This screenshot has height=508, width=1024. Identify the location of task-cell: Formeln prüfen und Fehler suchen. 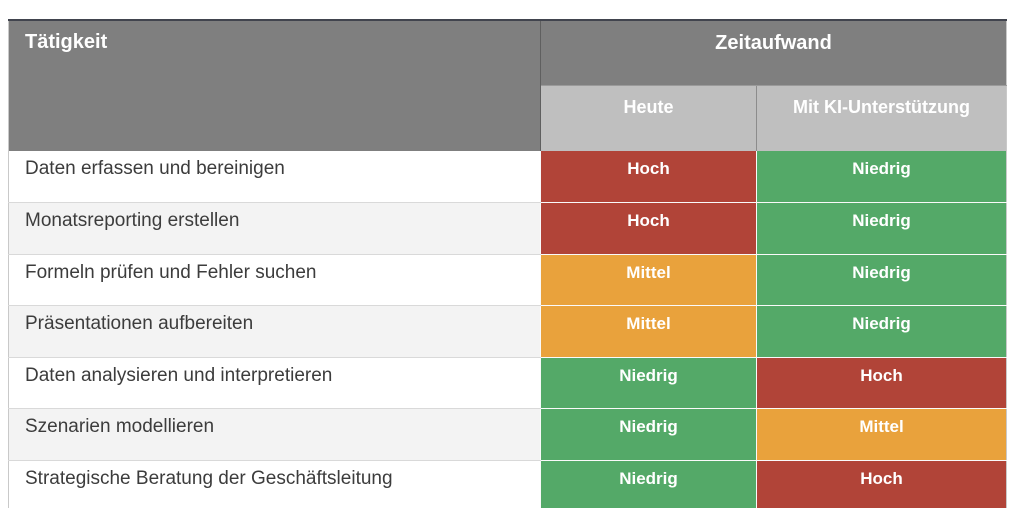
(274, 280).